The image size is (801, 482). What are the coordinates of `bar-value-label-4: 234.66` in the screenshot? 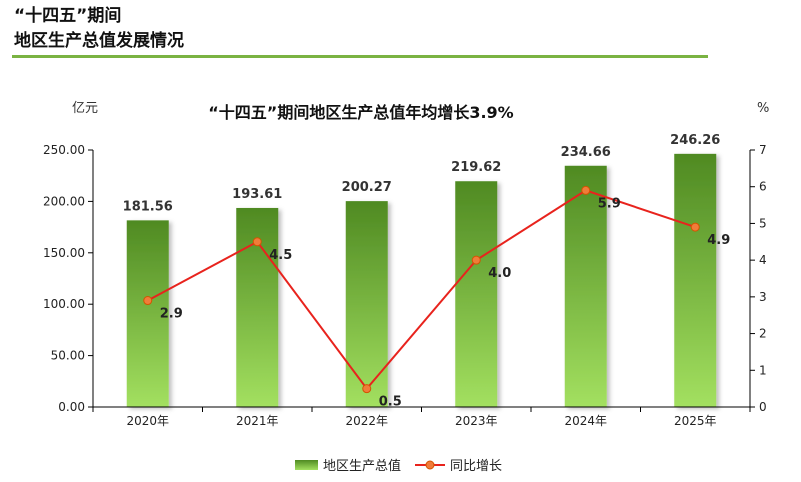 It's located at (586, 152).